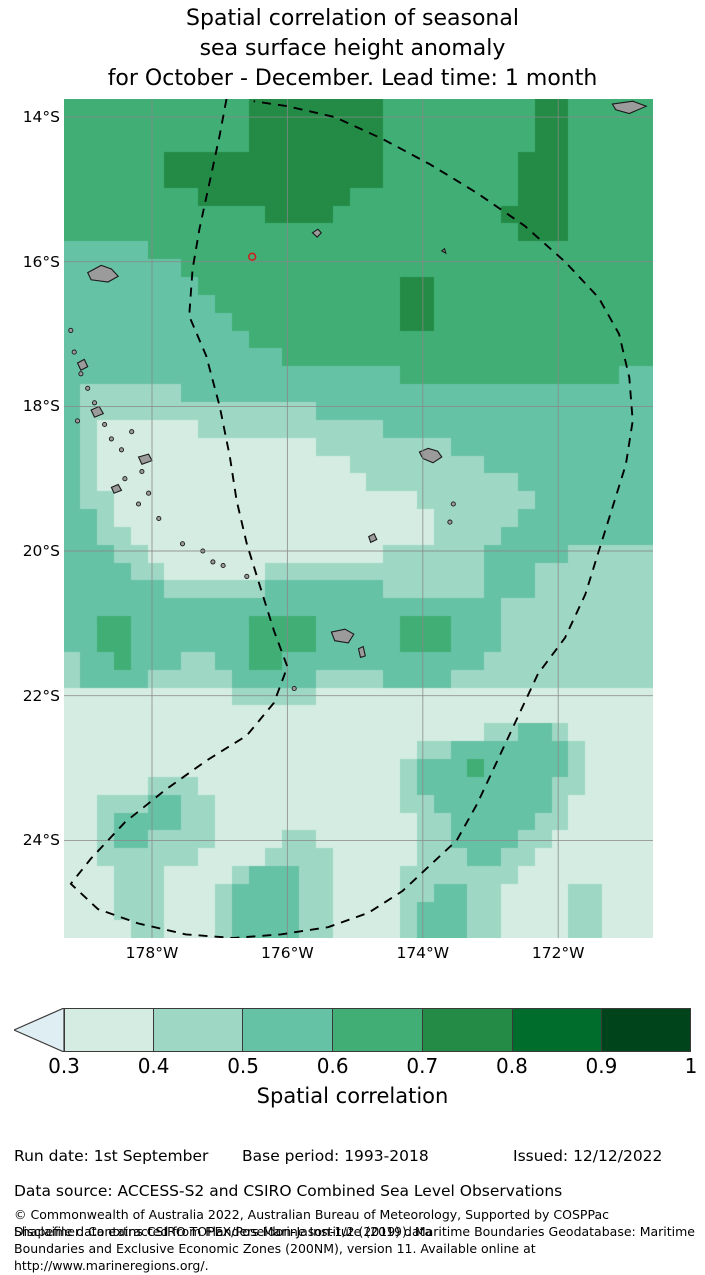 This screenshot has height=1275, width=705. What do you see at coordinates (41, 117) in the screenshot?
I see `y-tick-label: 14°S` at bounding box center [41, 117].